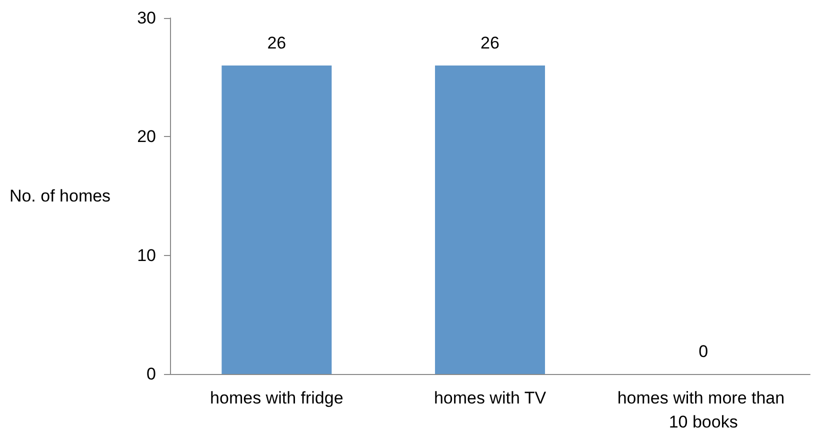 Image resolution: width=816 pixels, height=445 pixels. What do you see at coordinates (703, 351) in the screenshot?
I see `data-label: 0` at bounding box center [703, 351].